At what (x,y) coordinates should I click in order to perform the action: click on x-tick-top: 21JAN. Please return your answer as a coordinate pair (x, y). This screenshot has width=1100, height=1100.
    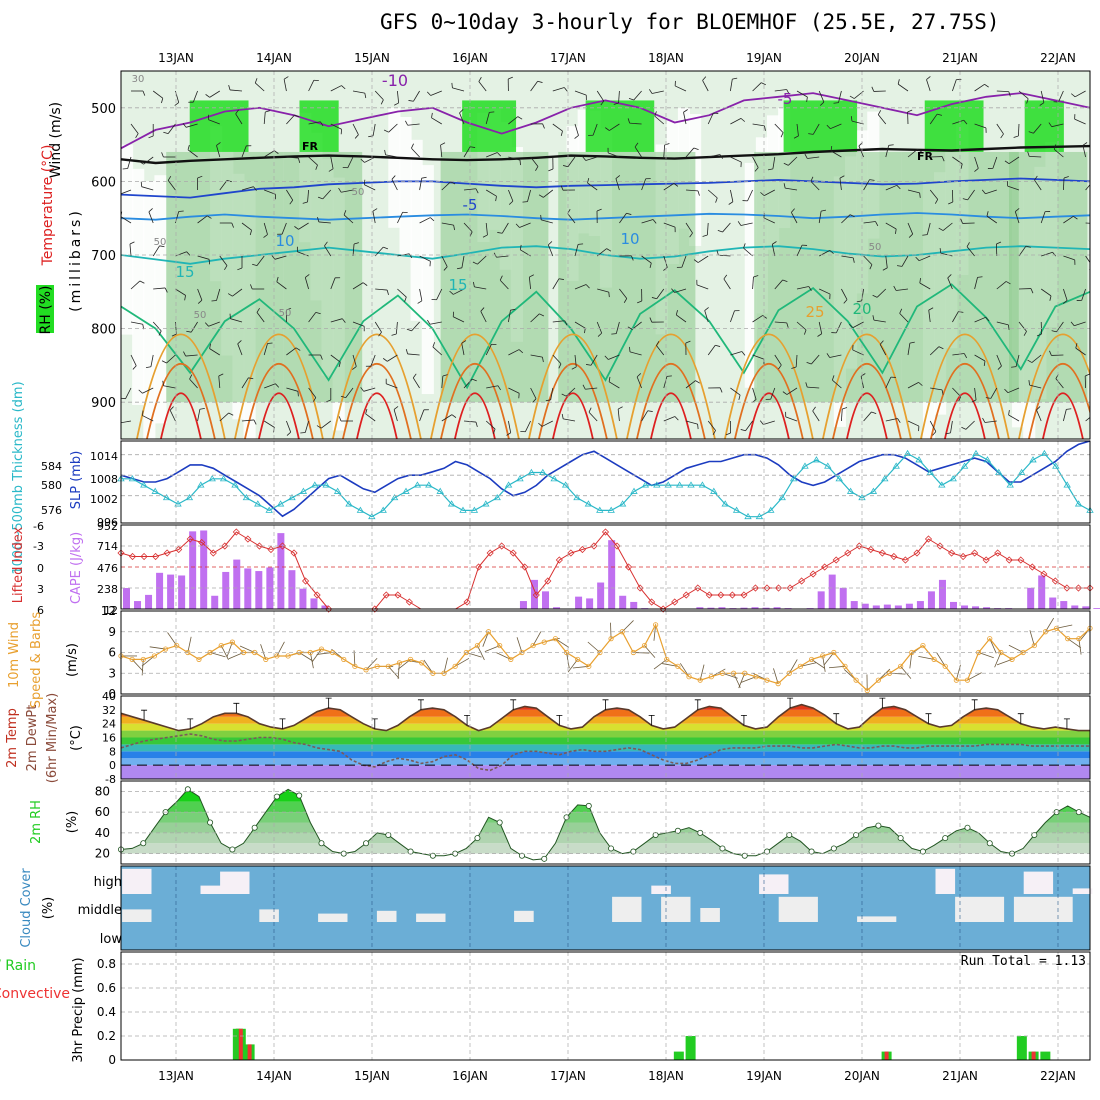
    Looking at the image, I should click on (960, 58).